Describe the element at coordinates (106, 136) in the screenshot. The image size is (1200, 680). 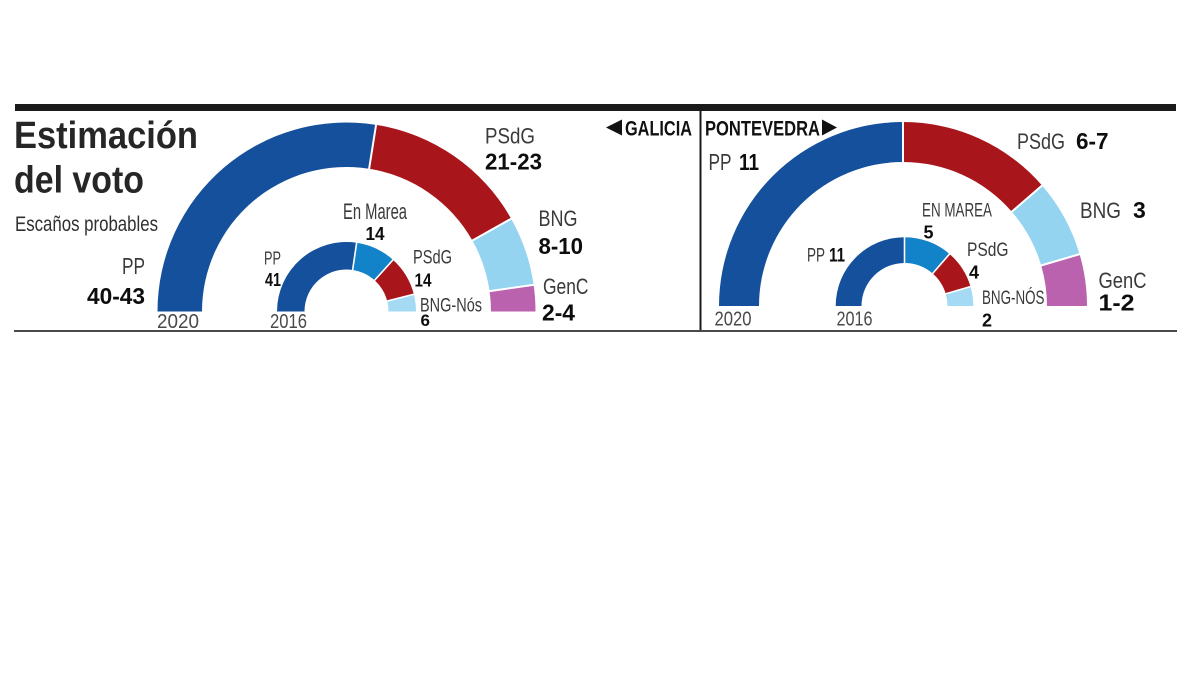
I see `svg-text: Estimación` at that location.